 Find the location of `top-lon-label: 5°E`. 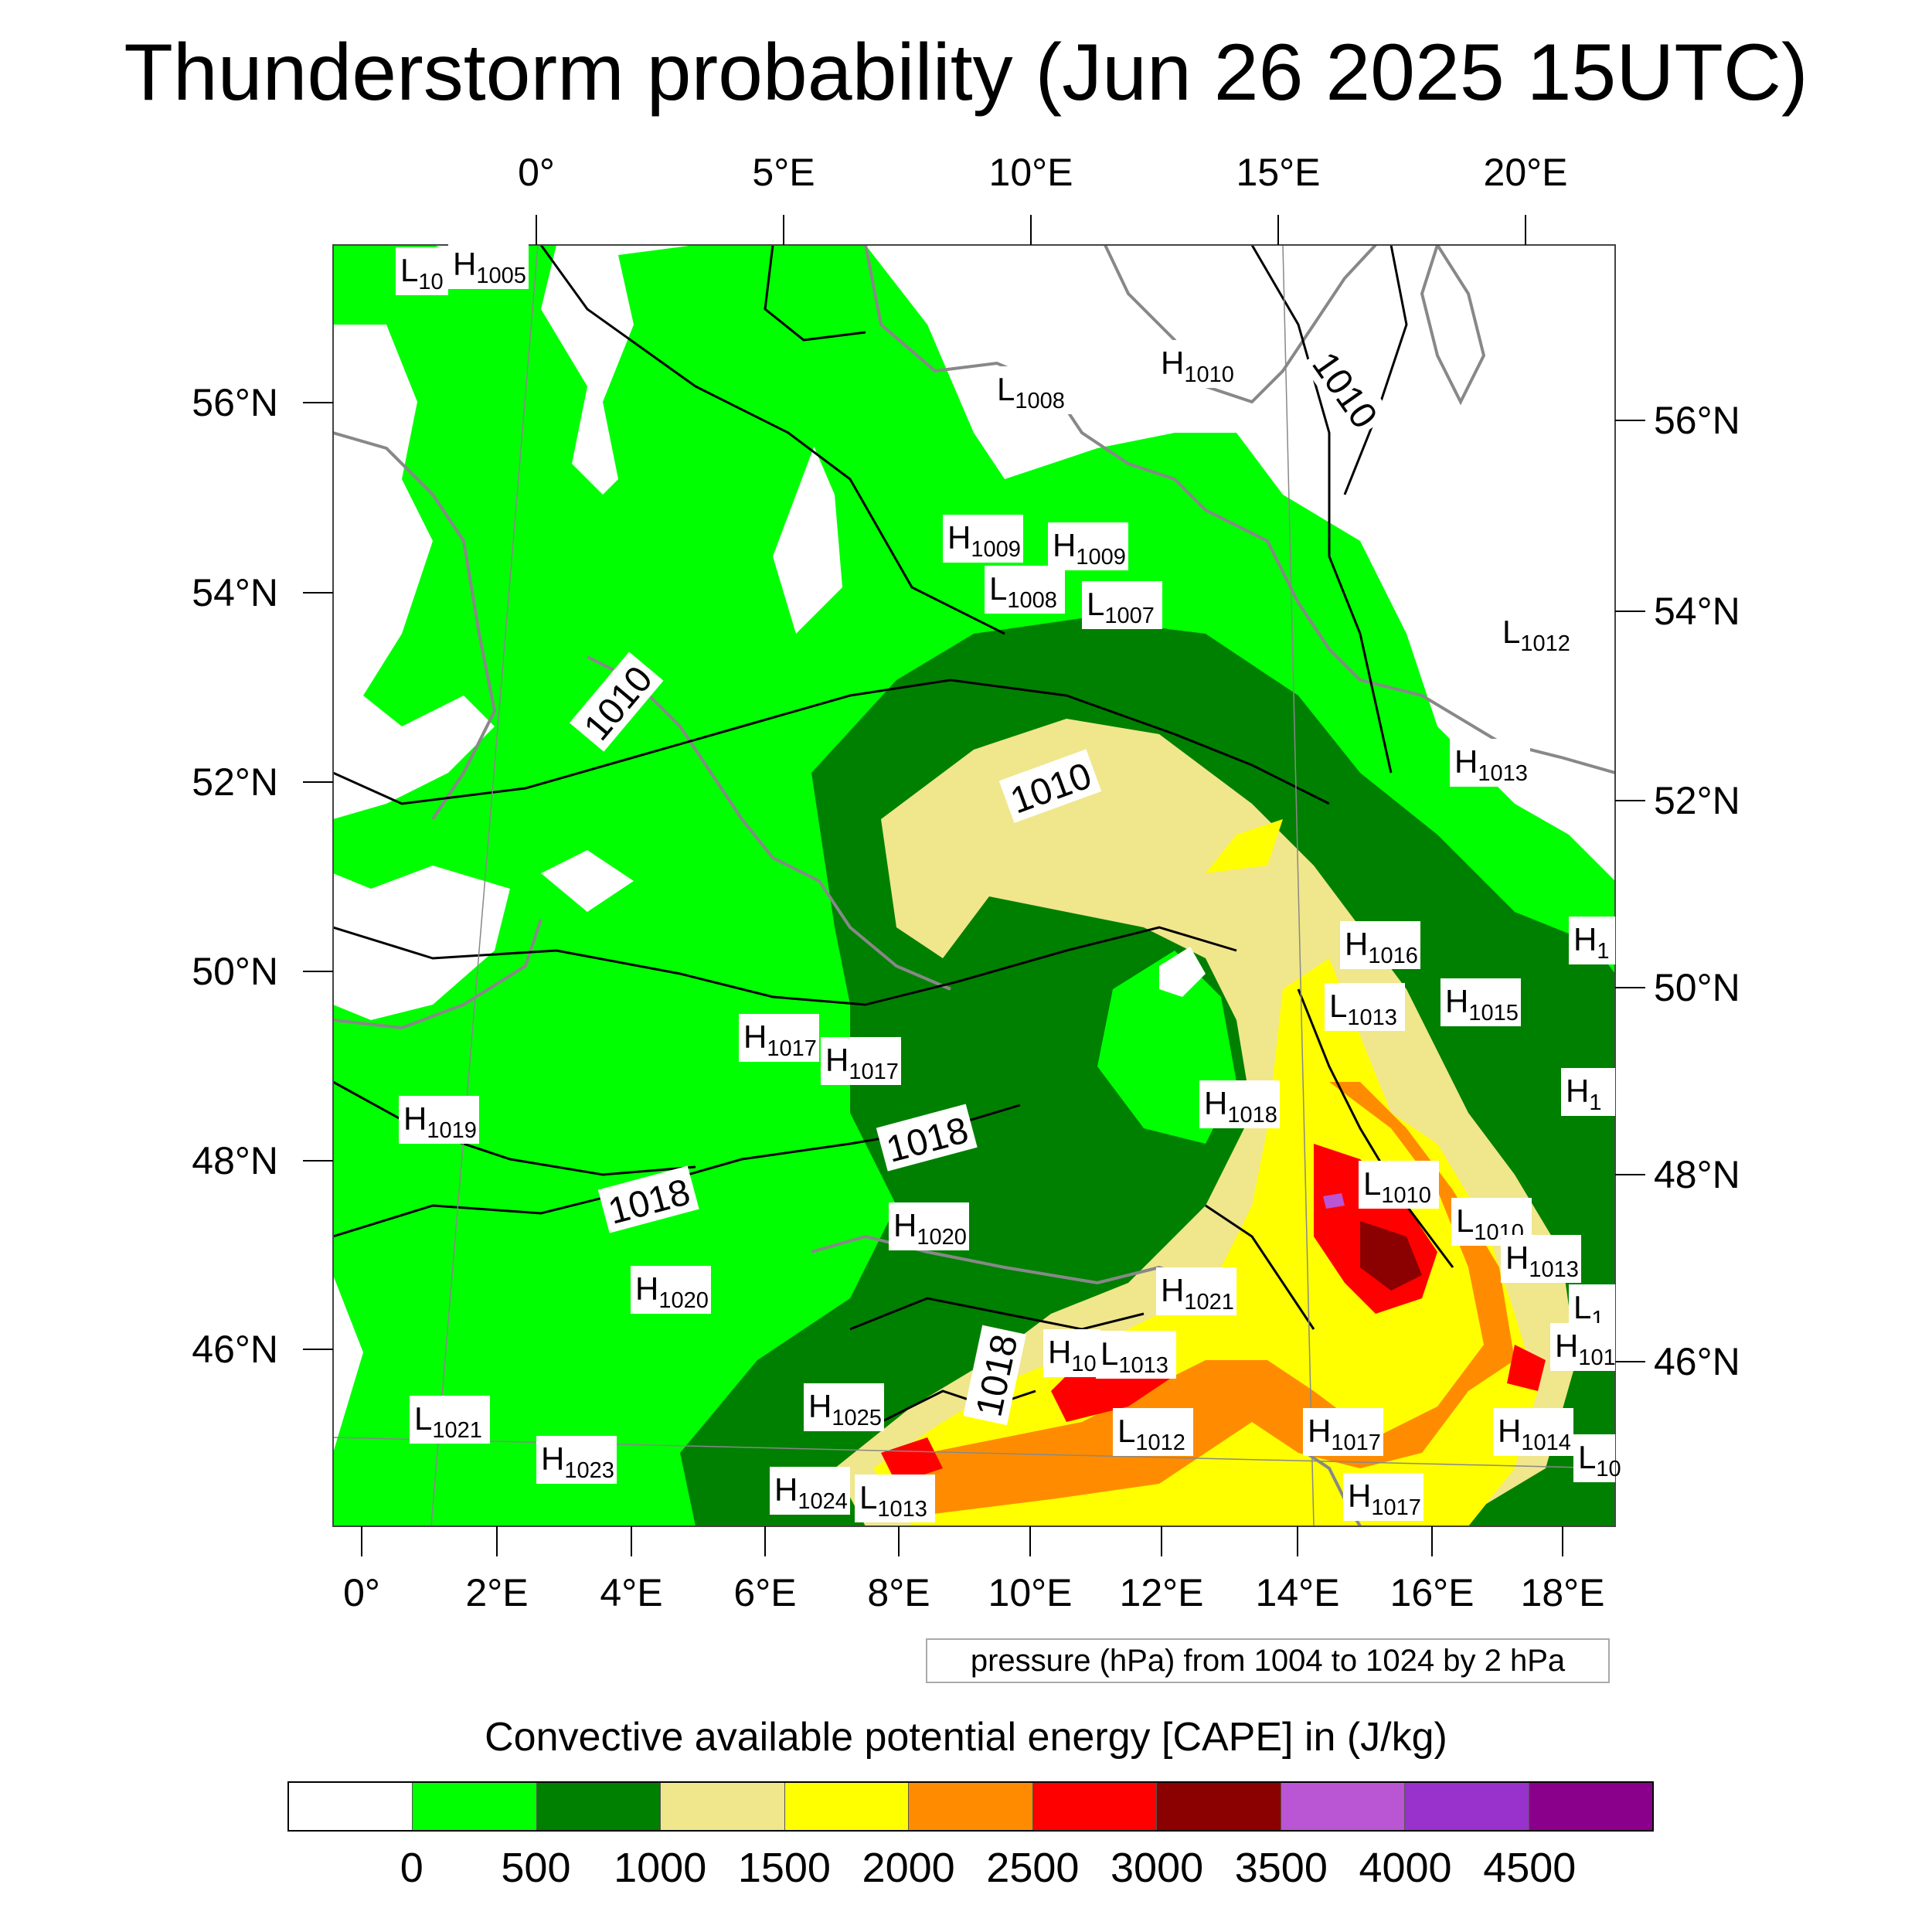

top-lon-label: 5°E is located at coordinates (784, 173).